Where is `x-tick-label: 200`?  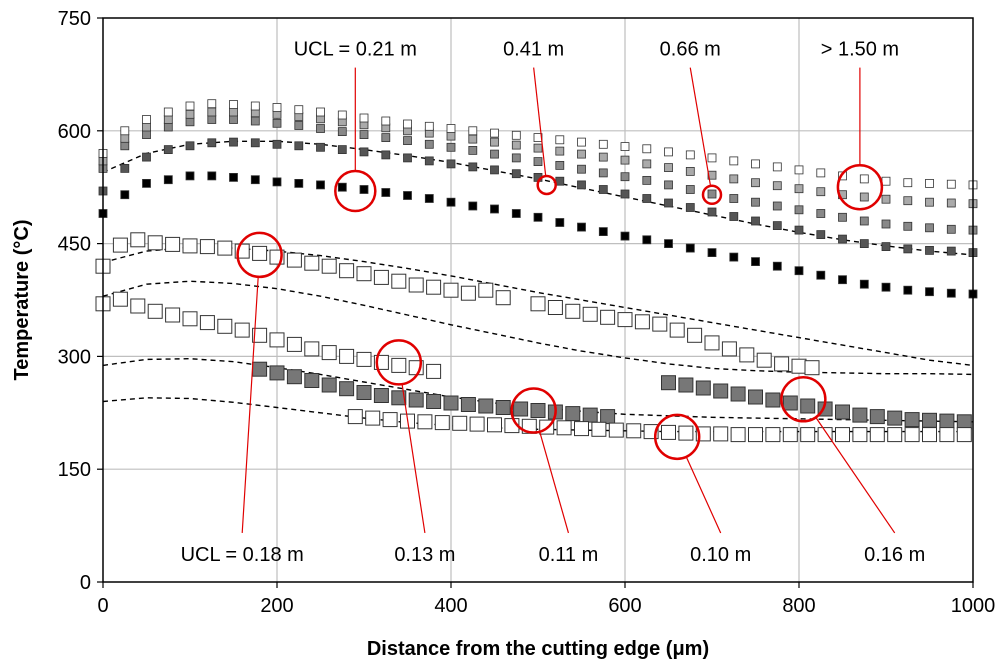 x-tick-label: 200 is located at coordinates (276, 606).